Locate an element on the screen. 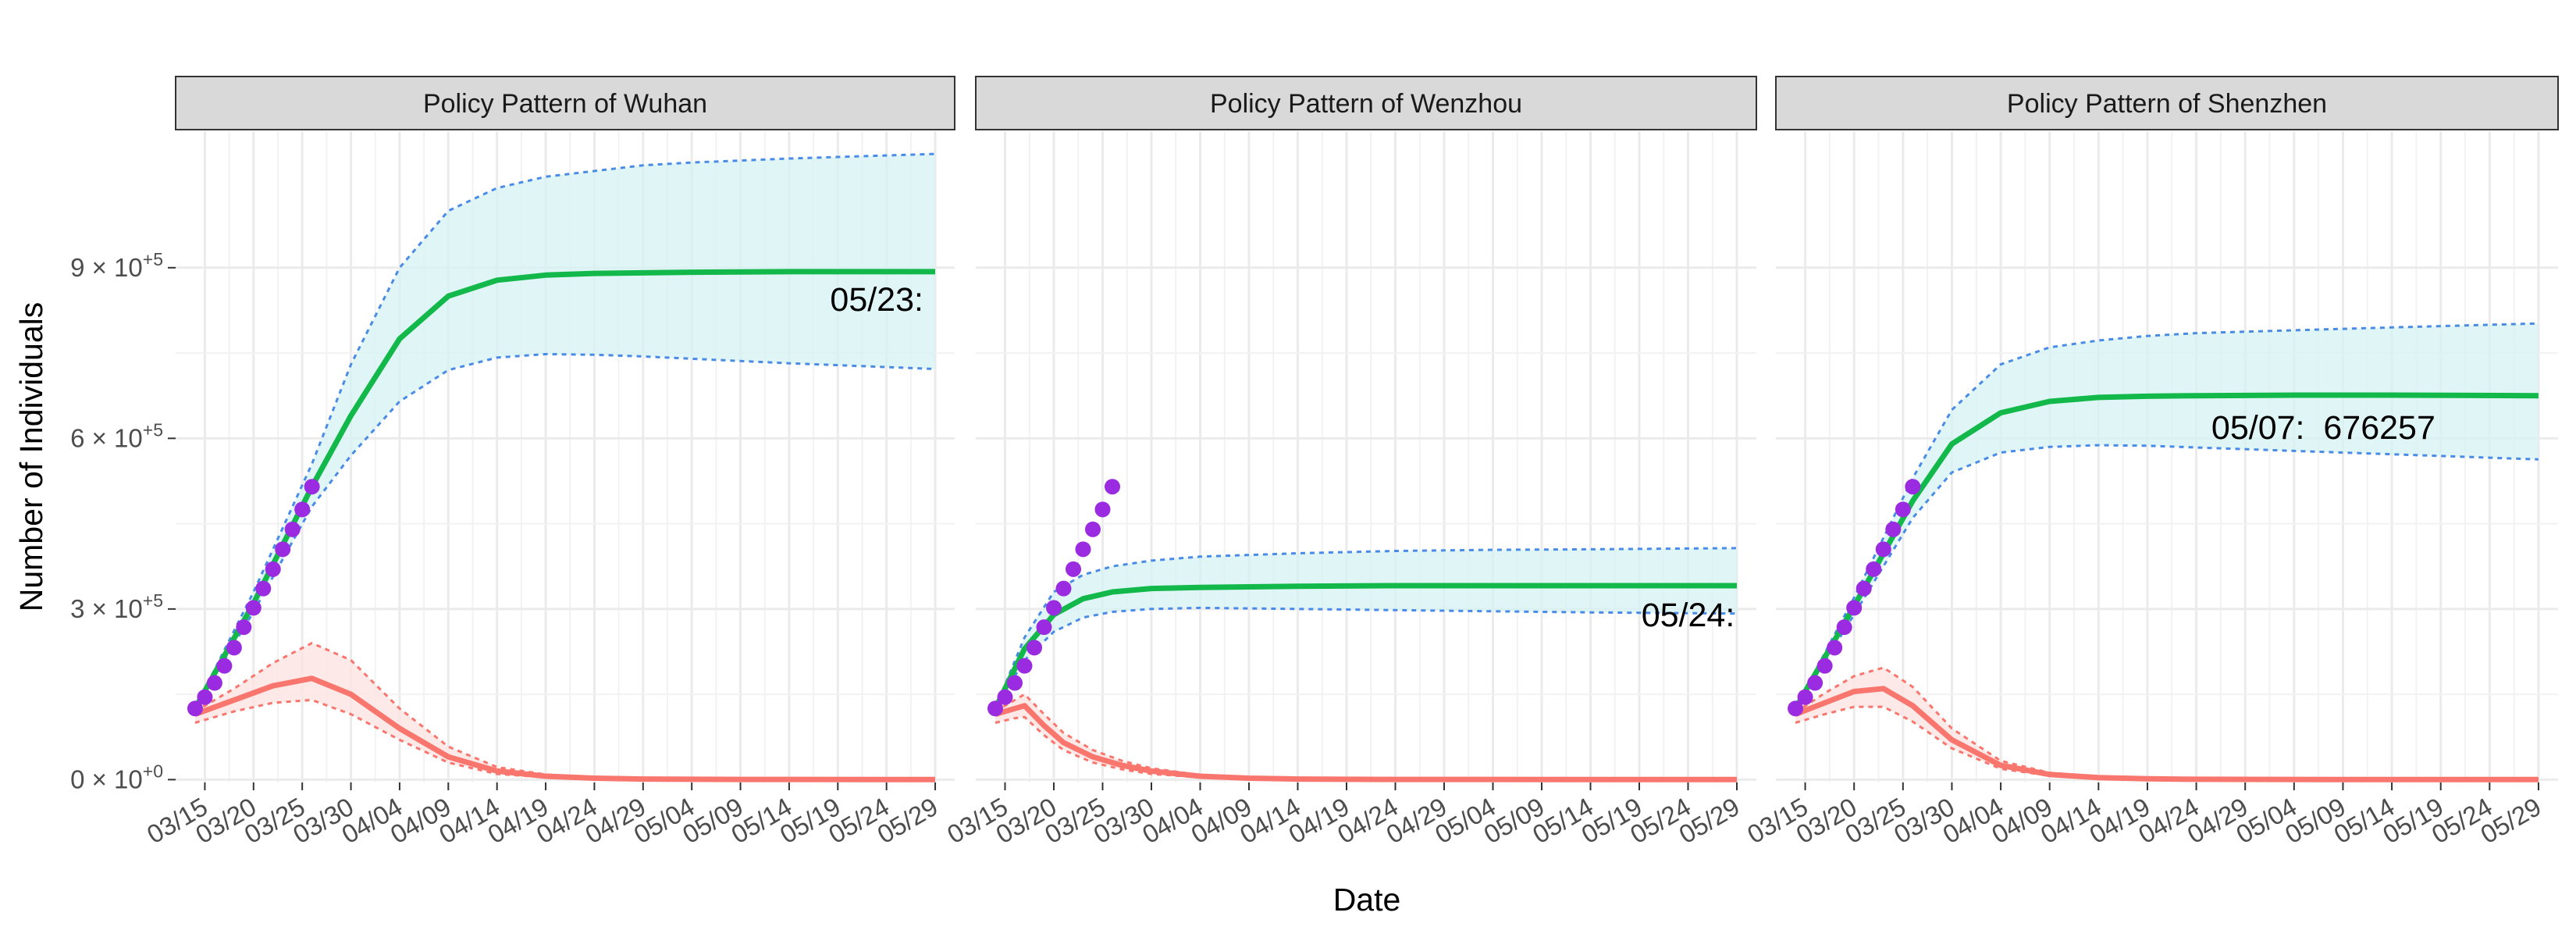 The image size is (2576, 941). y-tick-label: 0 × 10+0 is located at coordinates (116, 777).